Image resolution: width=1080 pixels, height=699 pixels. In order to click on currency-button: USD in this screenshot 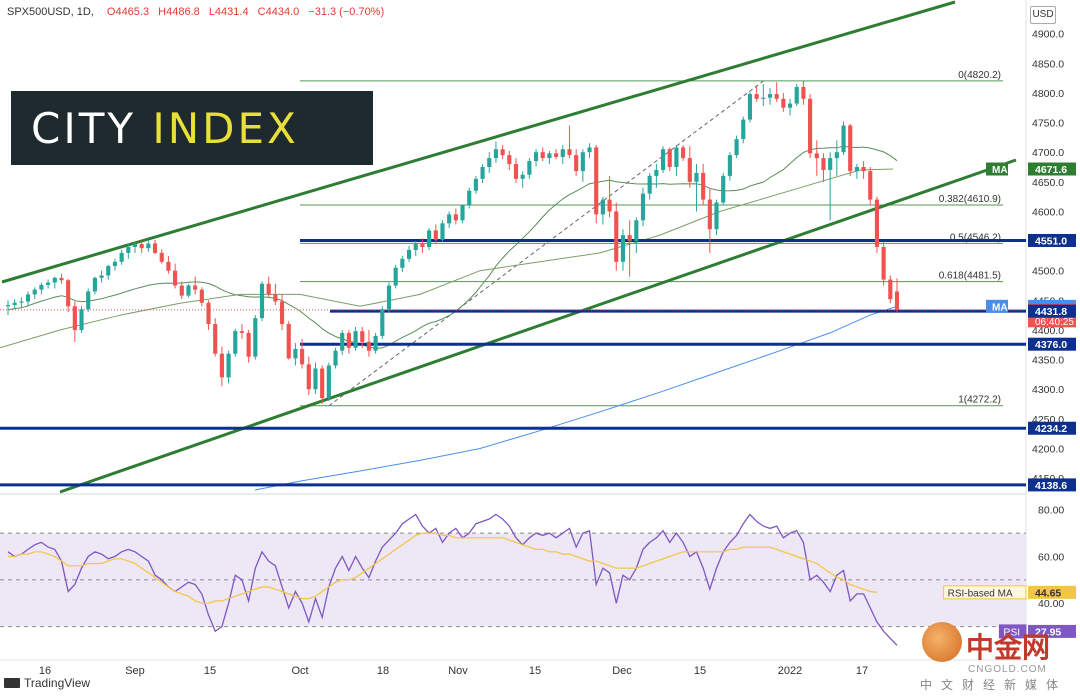, I will do `click(1043, 15)`.